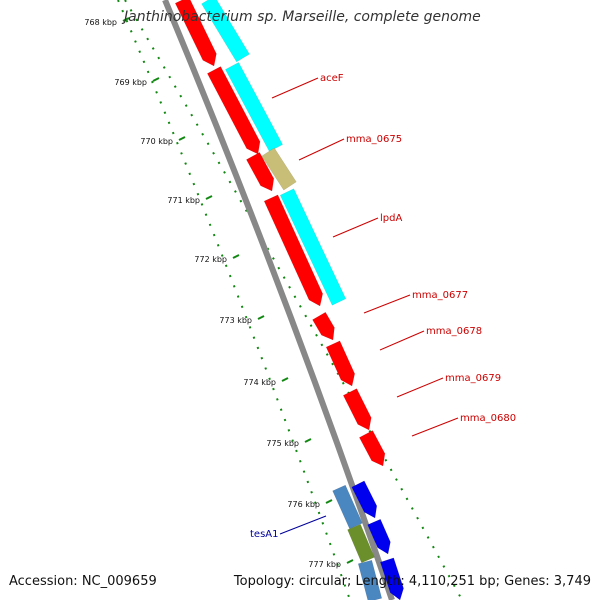 This screenshot has height=600, width=600. What do you see at coordinates (210, 259) in the screenshot?
I see `kbp-label: 772 kbp` at bounding box center [210, 259].